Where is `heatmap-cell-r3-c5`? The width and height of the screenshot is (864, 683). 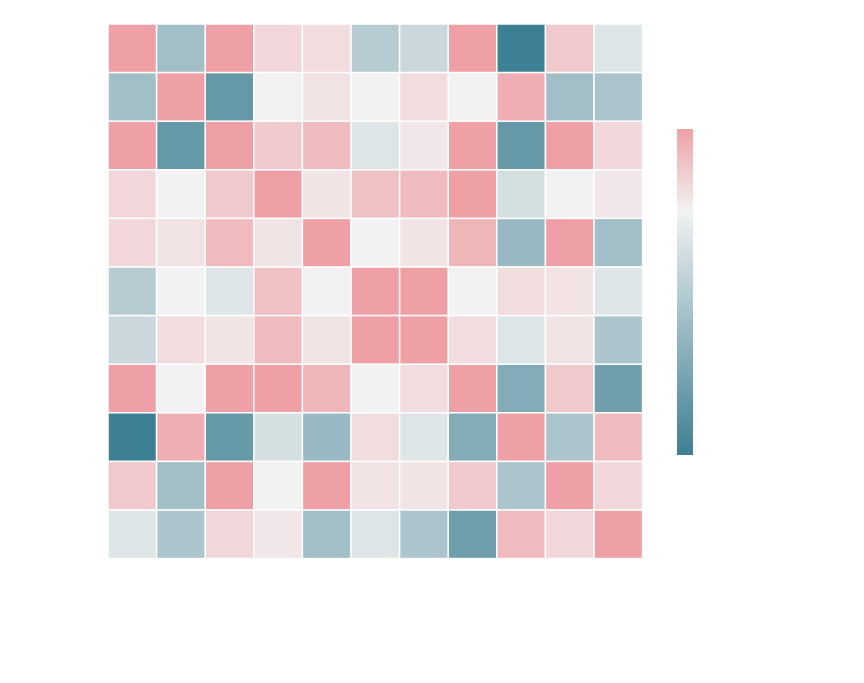 heatmap-cell-r3-c5 is located at coordinates (375, 194).